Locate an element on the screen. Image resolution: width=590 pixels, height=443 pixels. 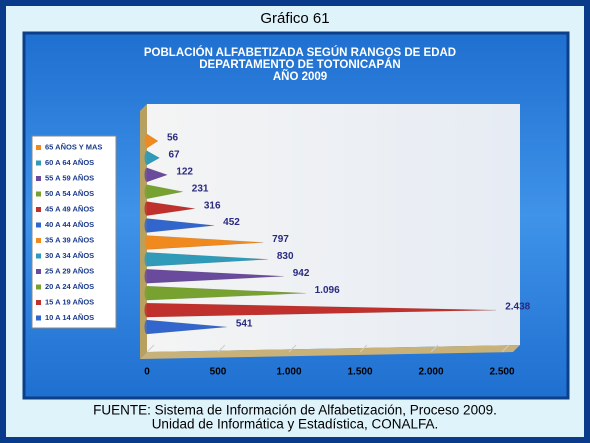
legend-label: 50 A 54 AÑOS is located at coordinates (69, 193).